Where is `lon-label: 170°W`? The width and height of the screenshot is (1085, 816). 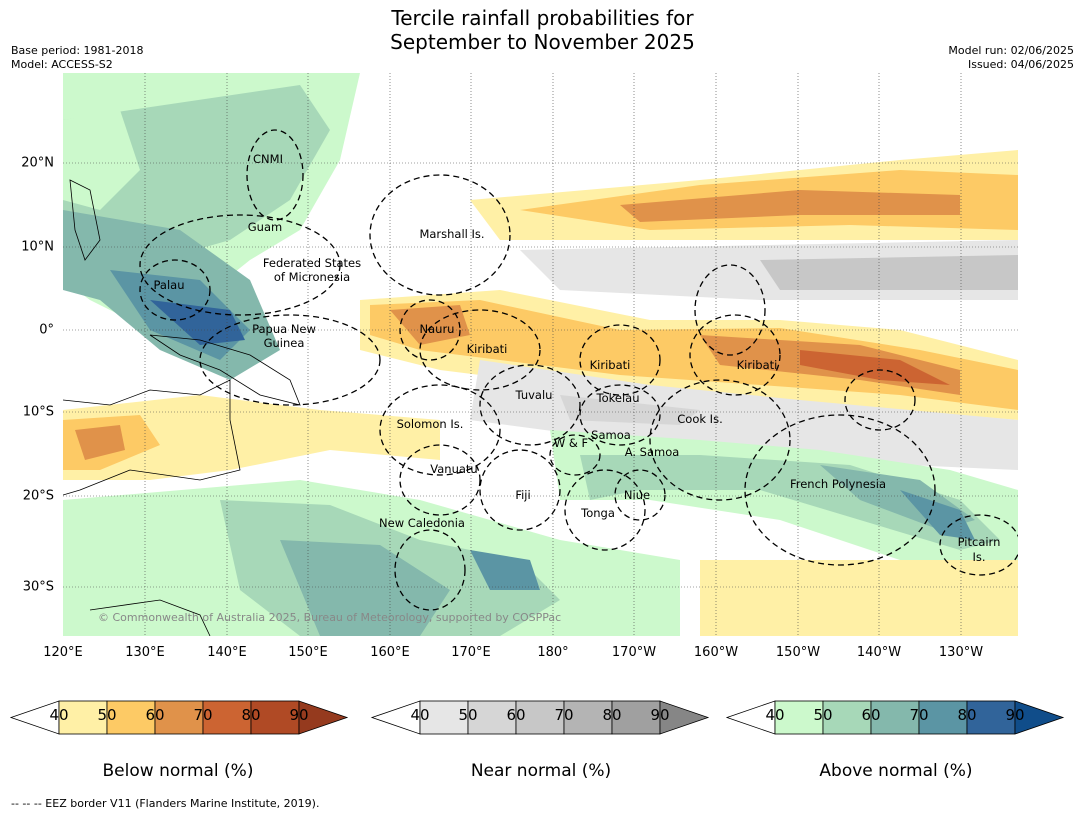
lon-label: 170°W is located at coordinates (634, 652).